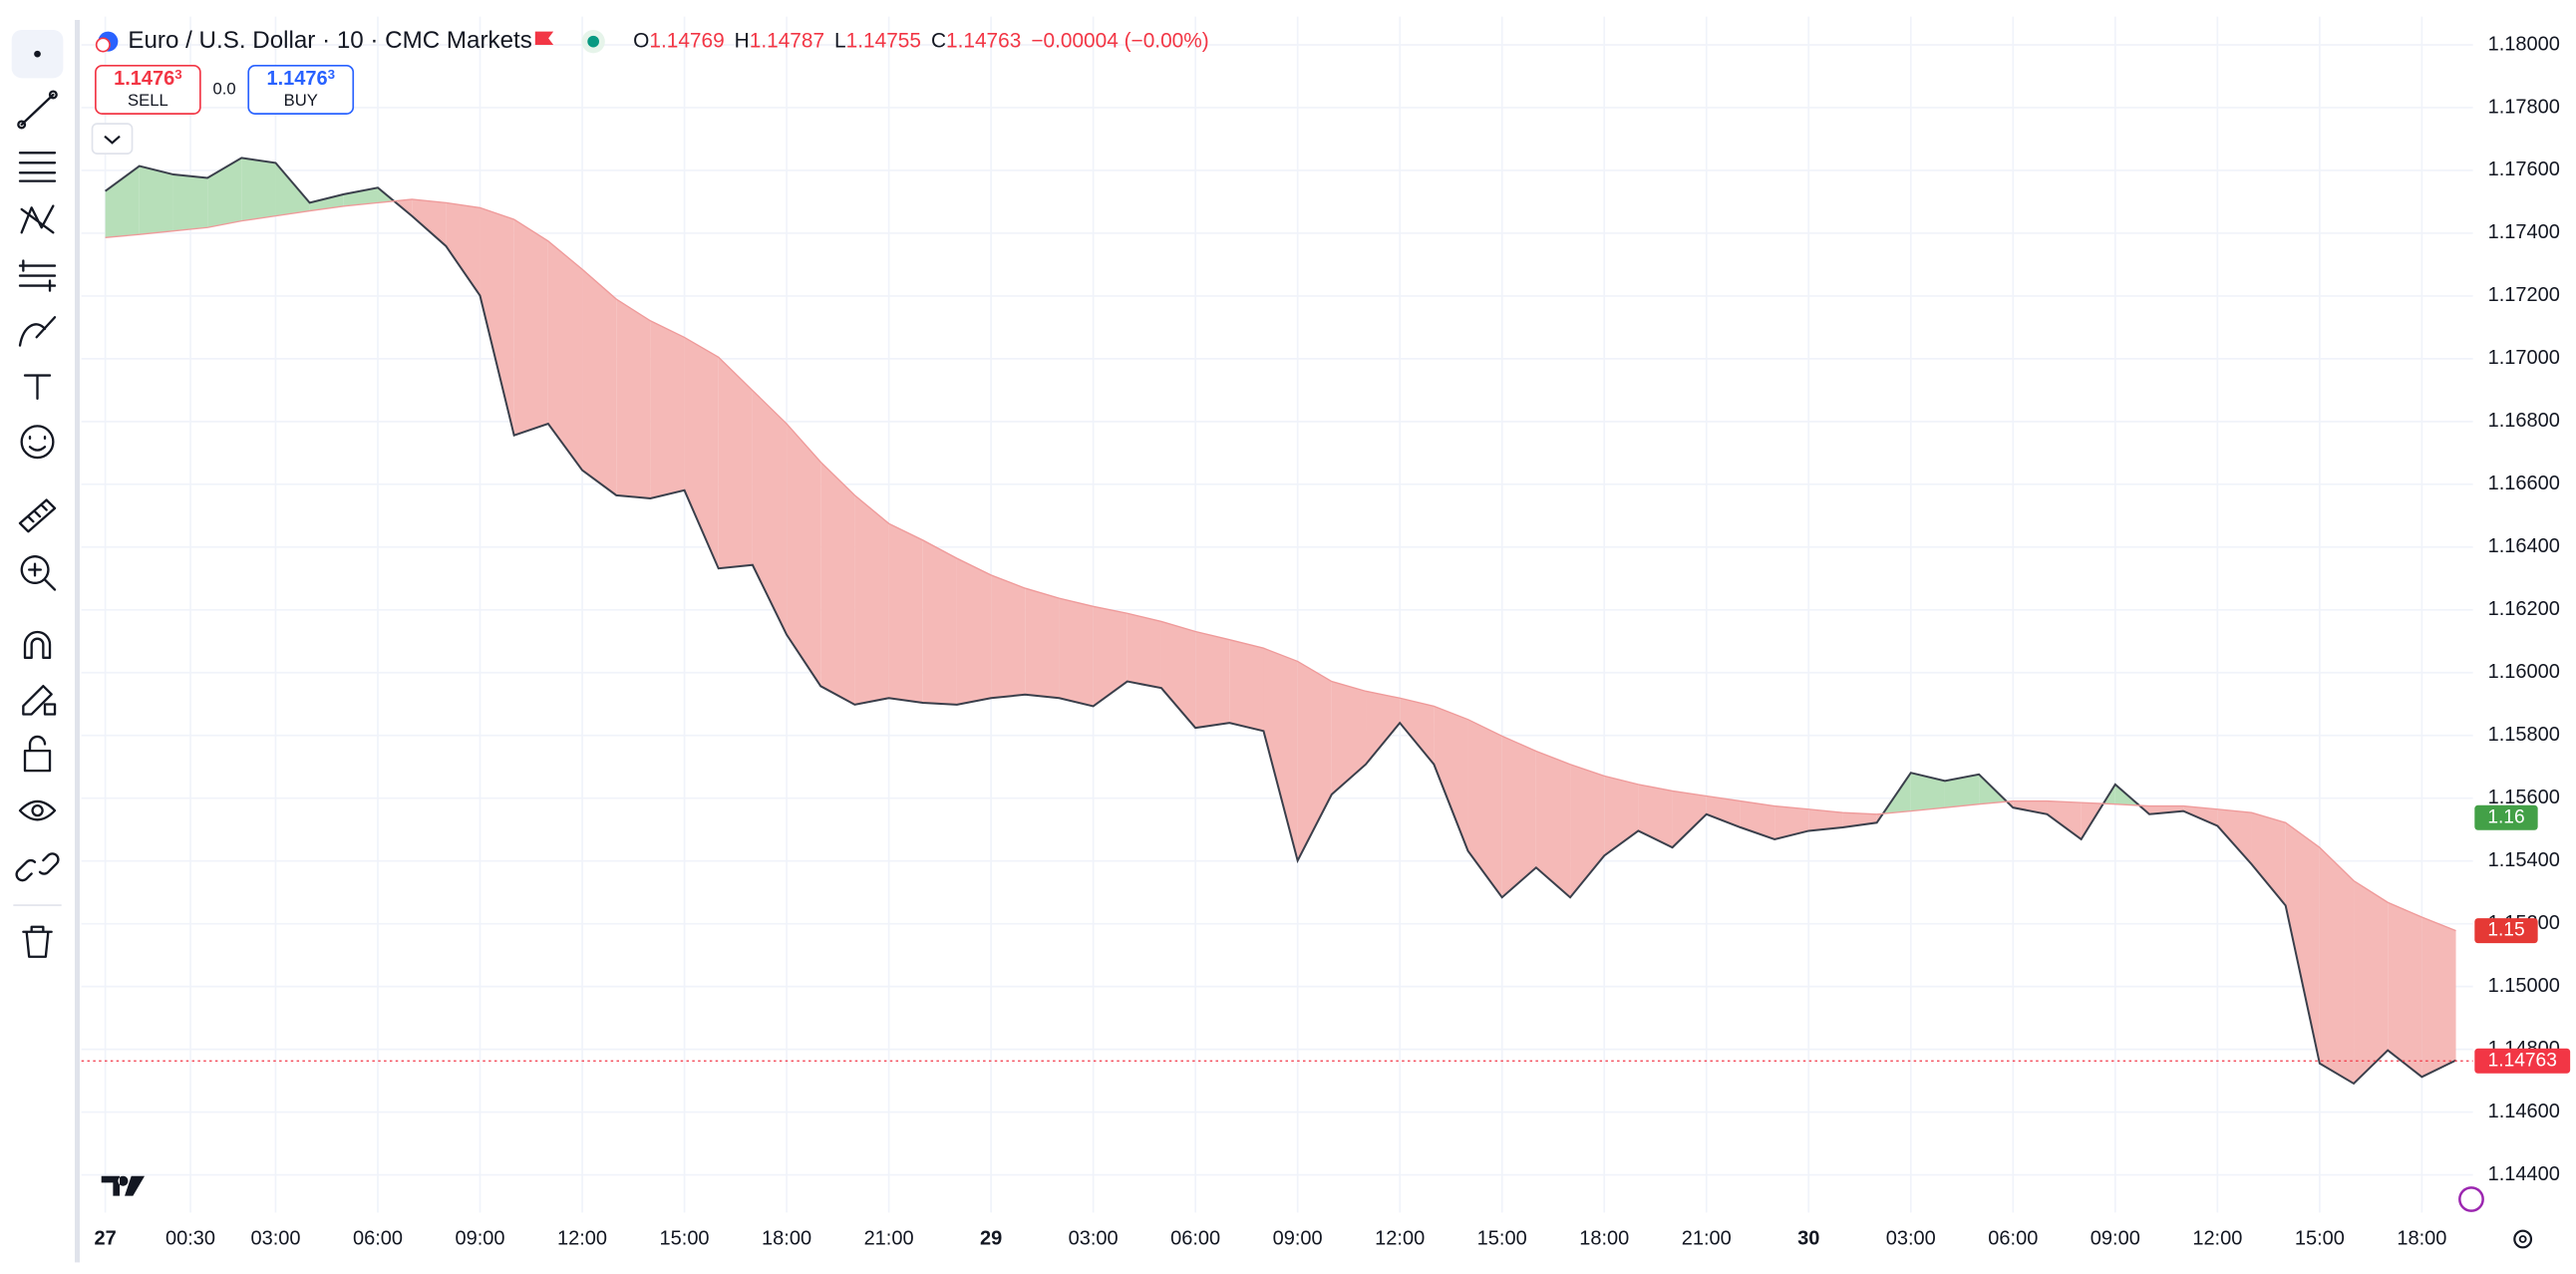 The image size is (2576, 1274). I want to click on x-tick-label: 00:30, so click(190, 1238).